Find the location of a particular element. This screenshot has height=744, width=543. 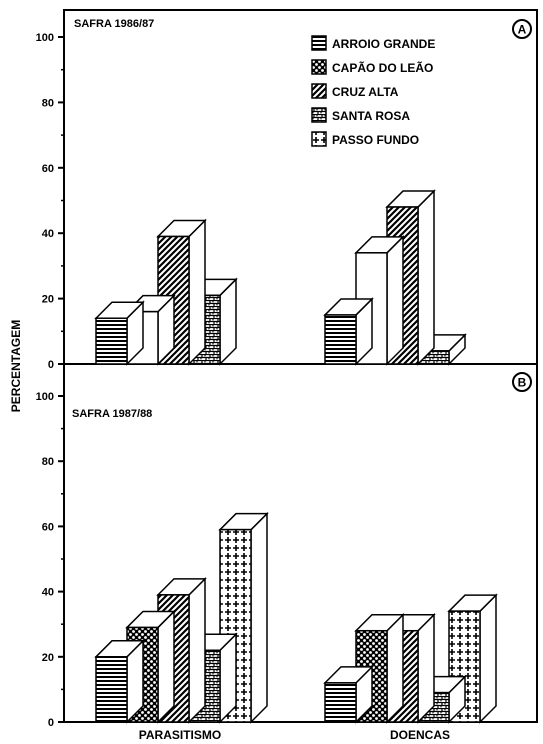

legend-item-passo-fundo: PASSO FUNDO is located at coordinates (365, 139).